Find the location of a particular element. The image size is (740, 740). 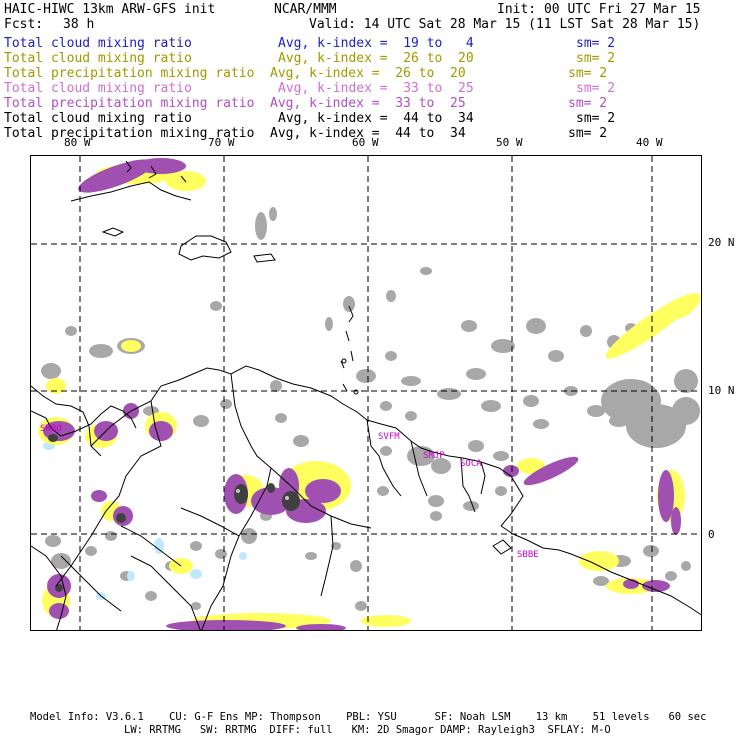

legend-range: Avg, k-index = 19 to 4 is located at coordinates (376, 43).